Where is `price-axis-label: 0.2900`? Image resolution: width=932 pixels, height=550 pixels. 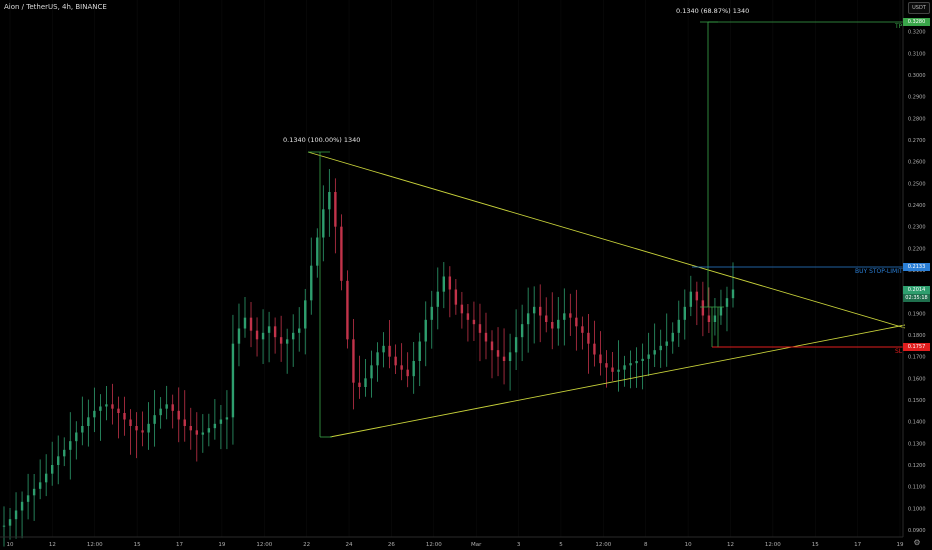
price-axis-label: 0.2900 is located at coordinates (917, 98).